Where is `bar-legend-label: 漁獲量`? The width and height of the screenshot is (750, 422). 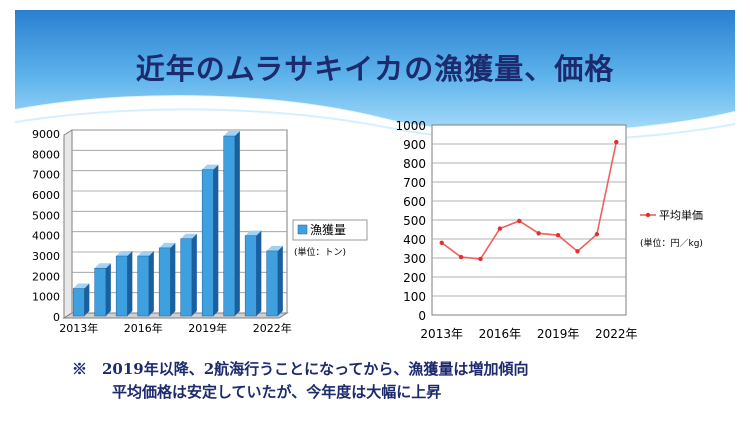 bar-legend-label: 漁獲量 is located at coordinates (328, 230).